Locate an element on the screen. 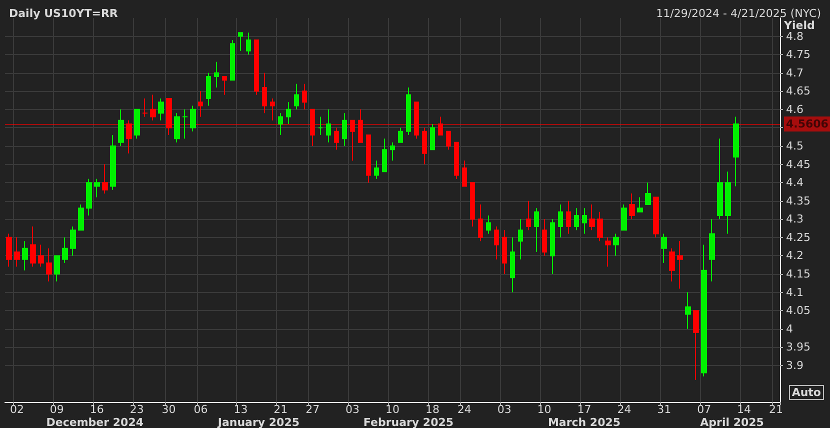 The width and height of the screenshot is (830, 428). y-tick-label: 4.45 is located at coordinates (798, 164).